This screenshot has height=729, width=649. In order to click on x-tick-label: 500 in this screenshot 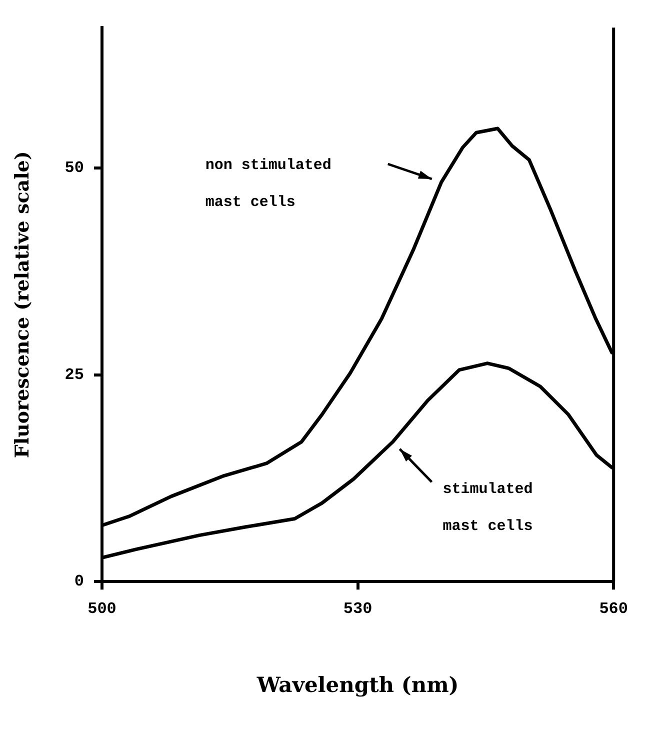, I will do `click(102, 609)`.